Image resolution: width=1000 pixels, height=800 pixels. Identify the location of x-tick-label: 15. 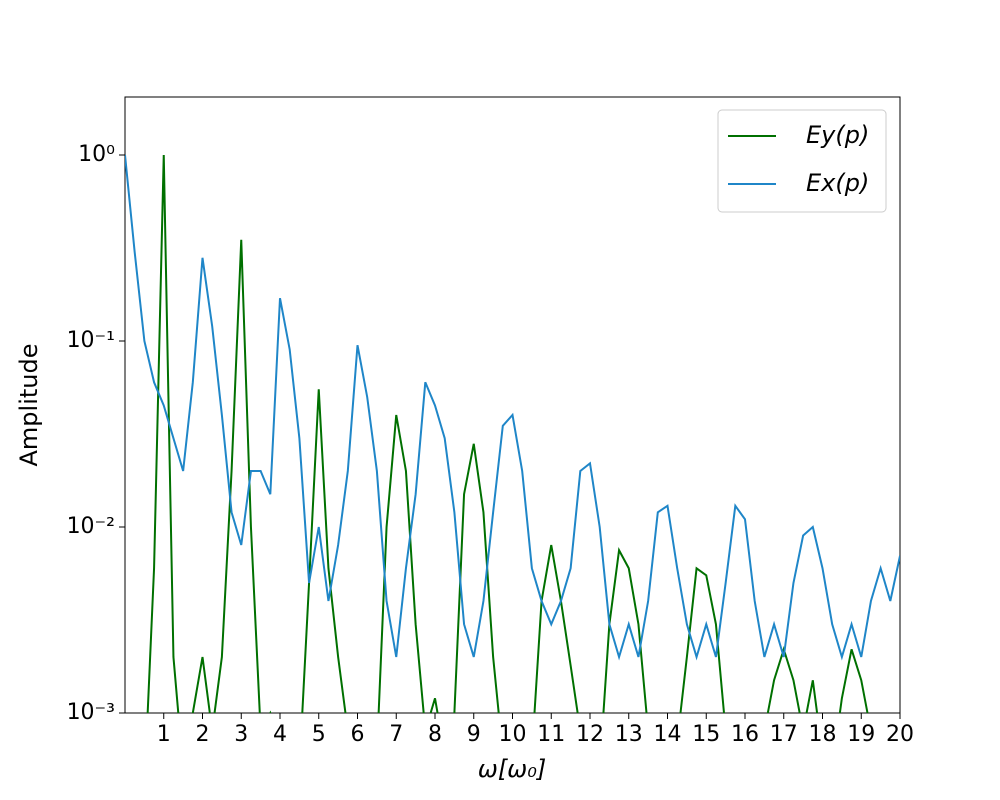
(706, 734).